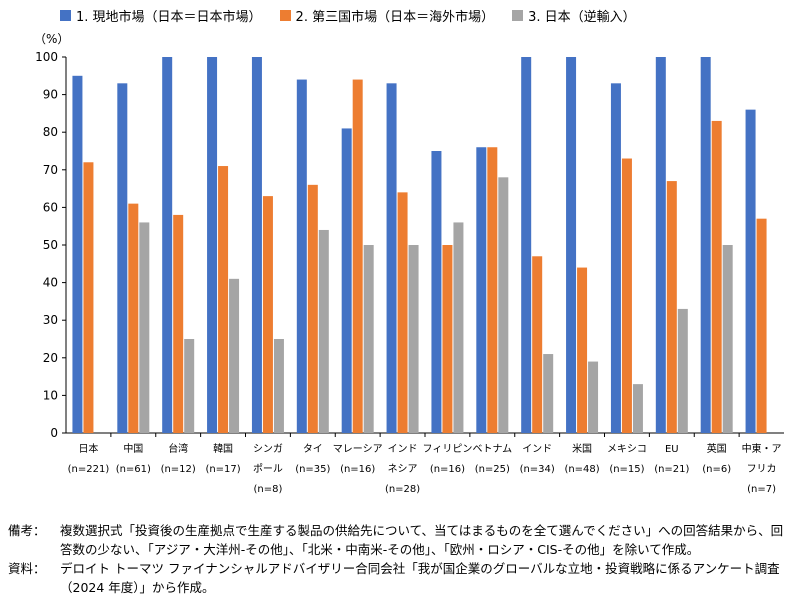  What do you see at coordinates (285, 15) in the screenshot?
I see `legend-swatch-third-country` at bounding box center [285, 15].